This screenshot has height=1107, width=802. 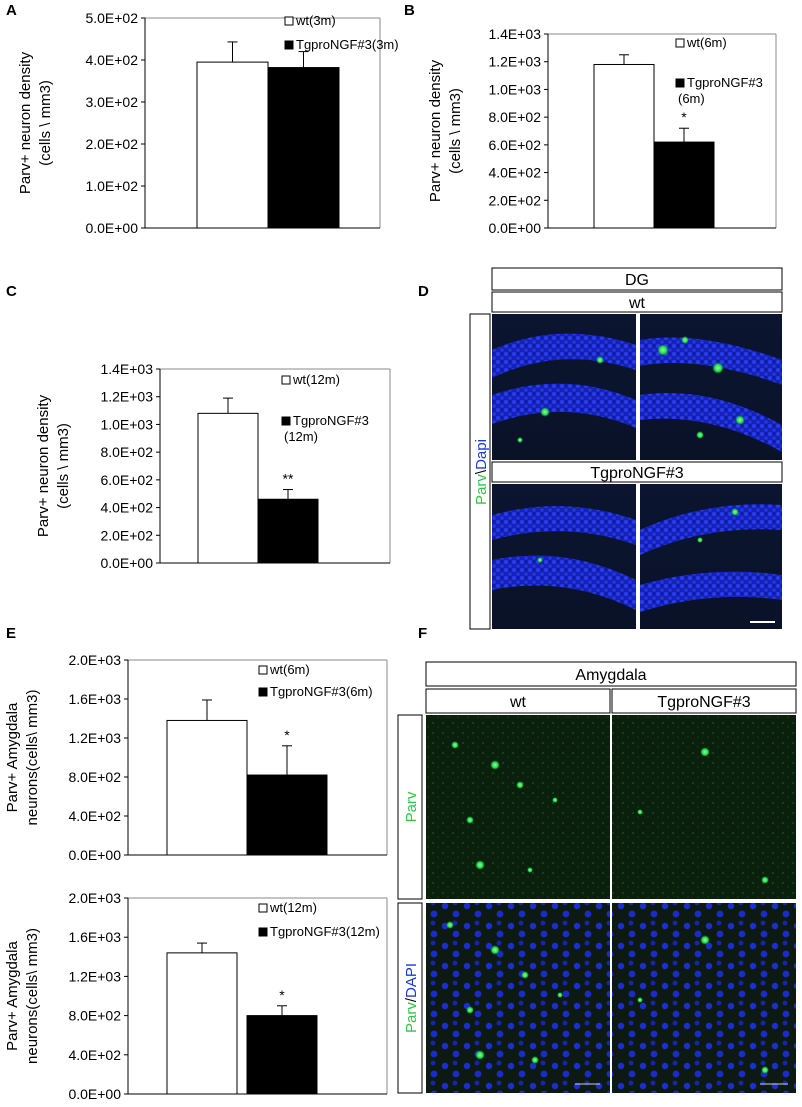 What do you see at coordinates (111, 102) in the screenshot?
I see `y-tick-label: 3.0E+02` at bounding box center [111, 102].